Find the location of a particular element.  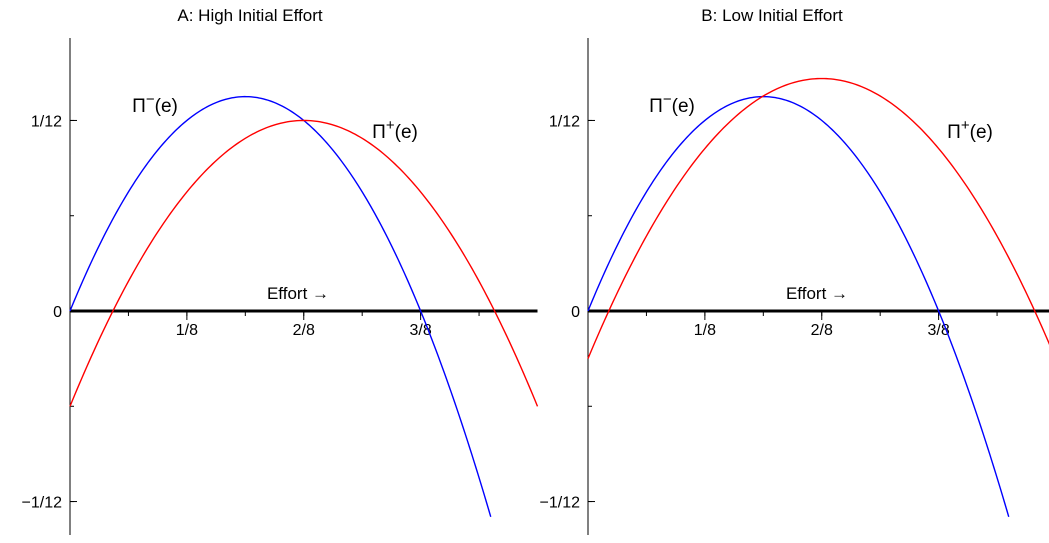

chart-title: B: Low Initial Effort is located at coordinates (772, 15).